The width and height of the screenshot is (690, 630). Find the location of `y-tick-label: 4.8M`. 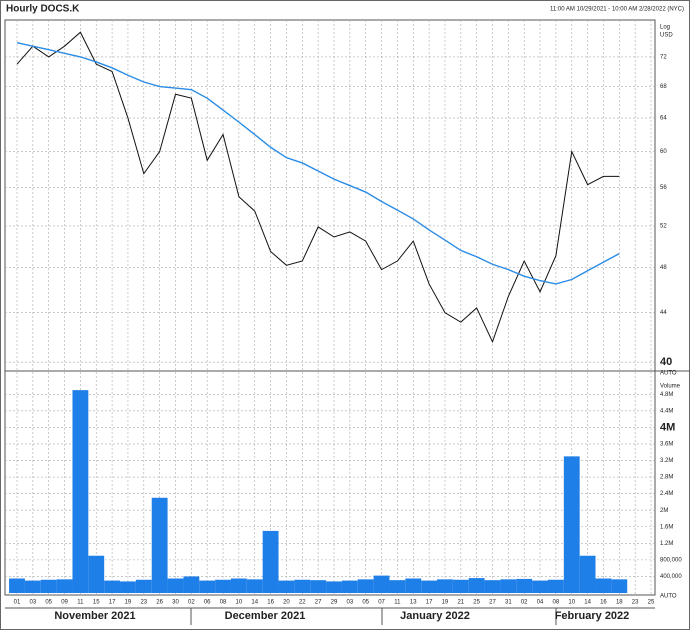

y-tick-label: 4.8M is located at coordinates (666, 395).